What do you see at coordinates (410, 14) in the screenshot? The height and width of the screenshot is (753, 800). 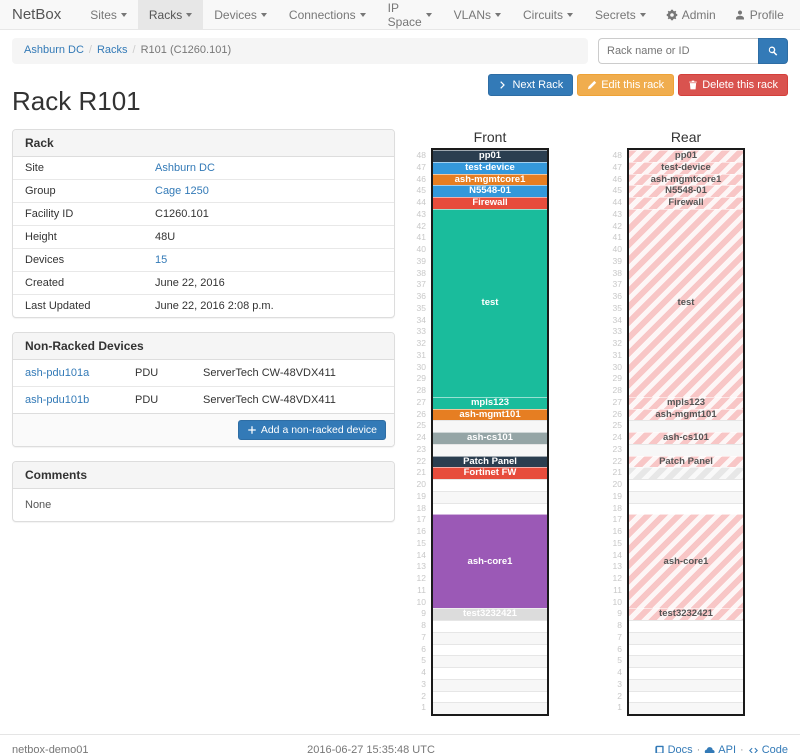 I see `nav-item-ip-space: IP Space` at bounding box center [410, 14].